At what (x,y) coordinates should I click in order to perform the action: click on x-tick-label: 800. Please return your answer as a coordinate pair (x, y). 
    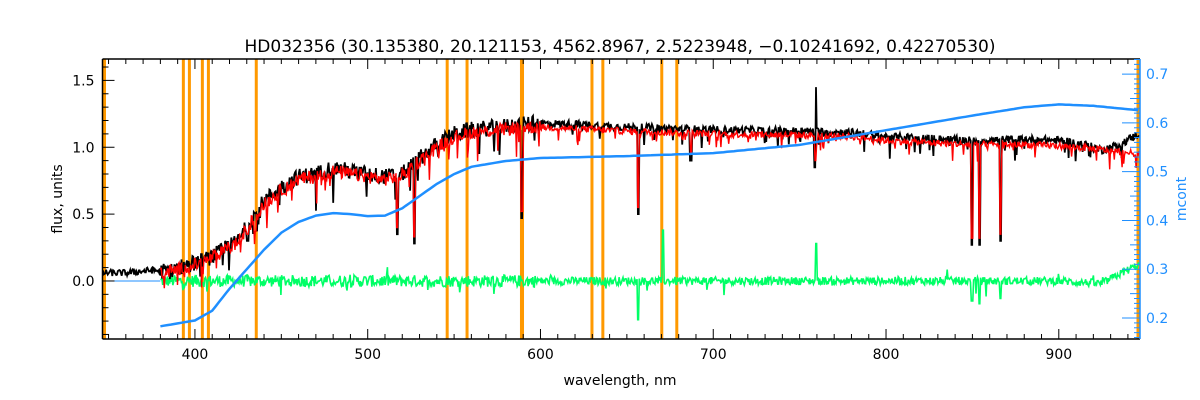
    Looking at the image, I should click on (886, 355).